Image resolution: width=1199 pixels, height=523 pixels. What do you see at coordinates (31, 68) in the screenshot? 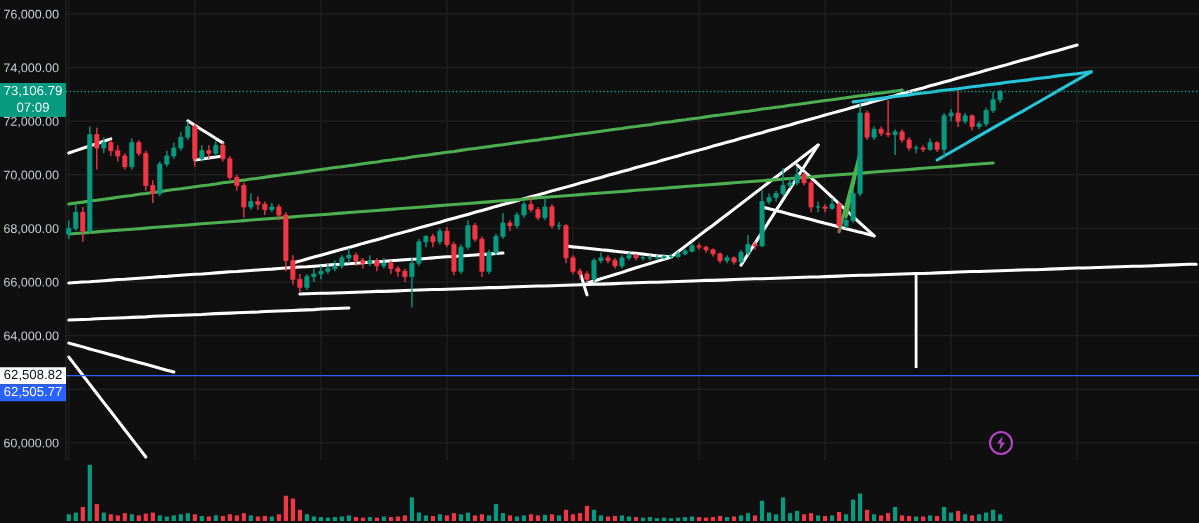
I see `y-tick-label: 74,000.00` at bounding box center [31, 68].